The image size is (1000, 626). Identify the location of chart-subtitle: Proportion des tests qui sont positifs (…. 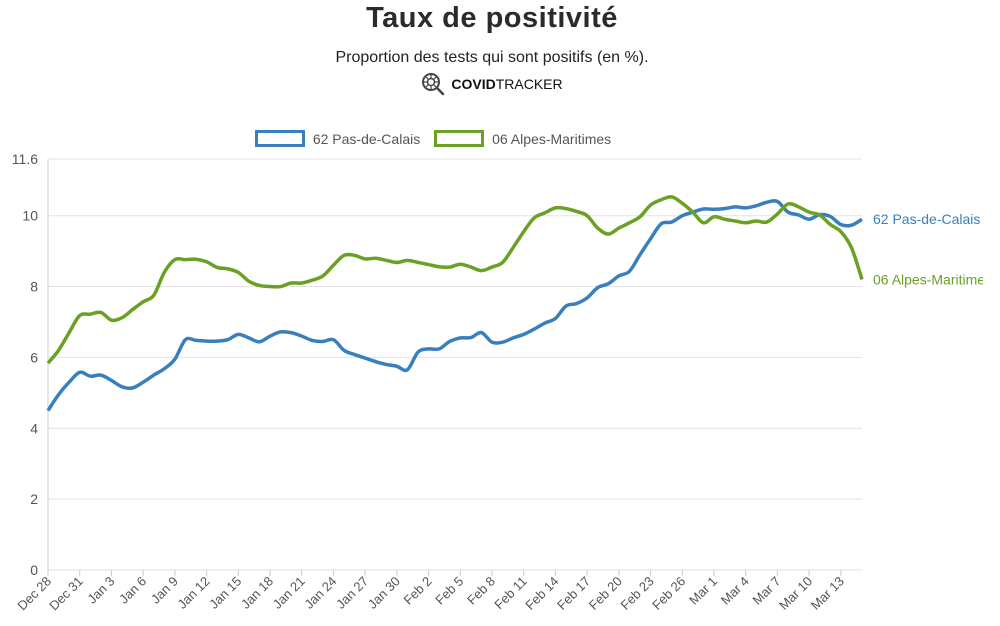
(492, 57).